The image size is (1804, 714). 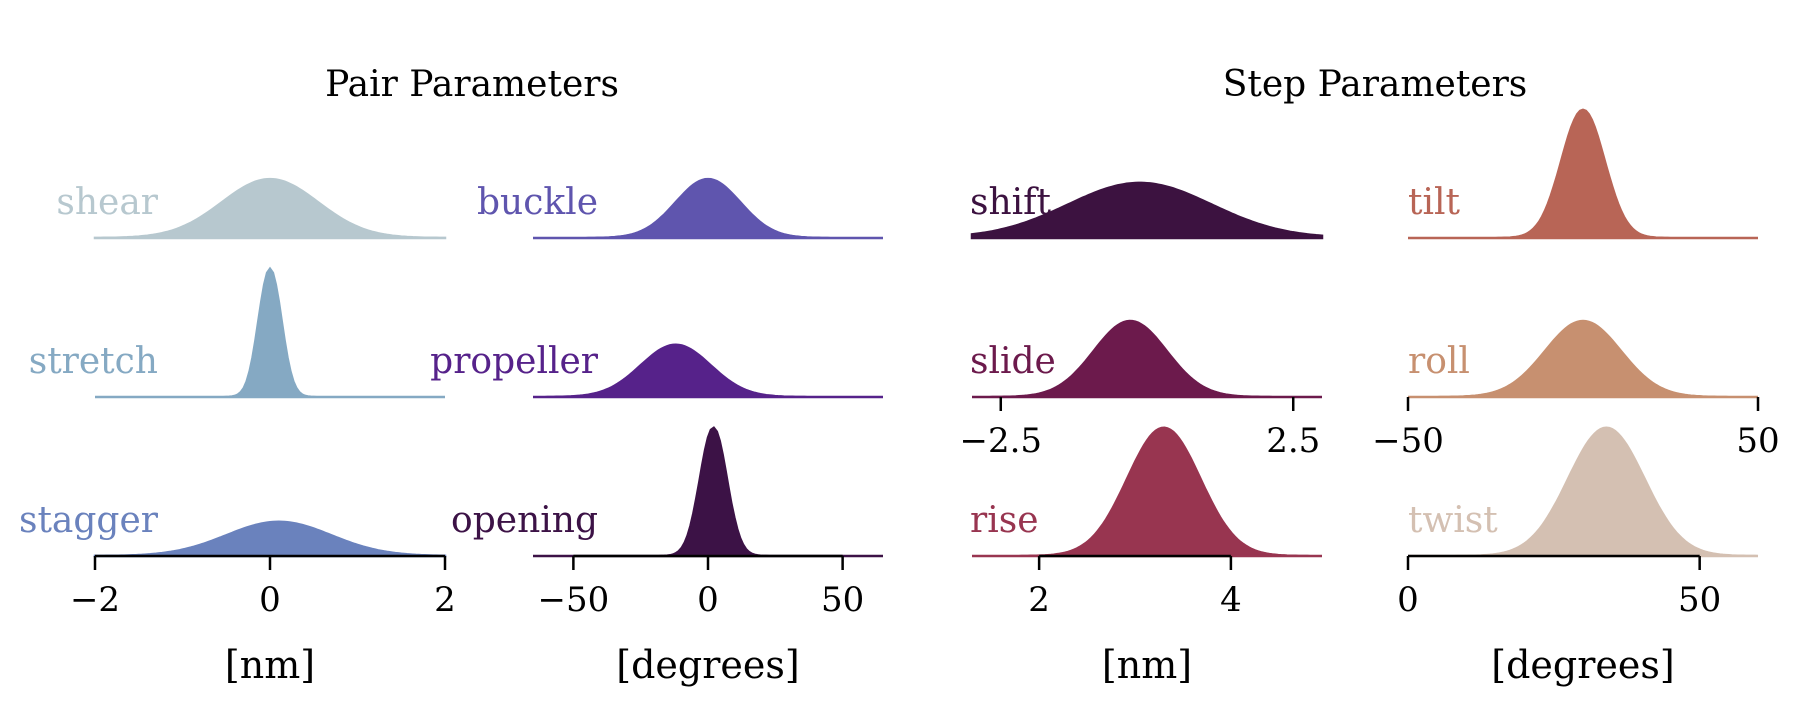 What do you see at coordinates (1000, 441) in the screenshot?
I see `tick-label-step-nm-r1-0: −2.5` at bounding box center [1000, 441].